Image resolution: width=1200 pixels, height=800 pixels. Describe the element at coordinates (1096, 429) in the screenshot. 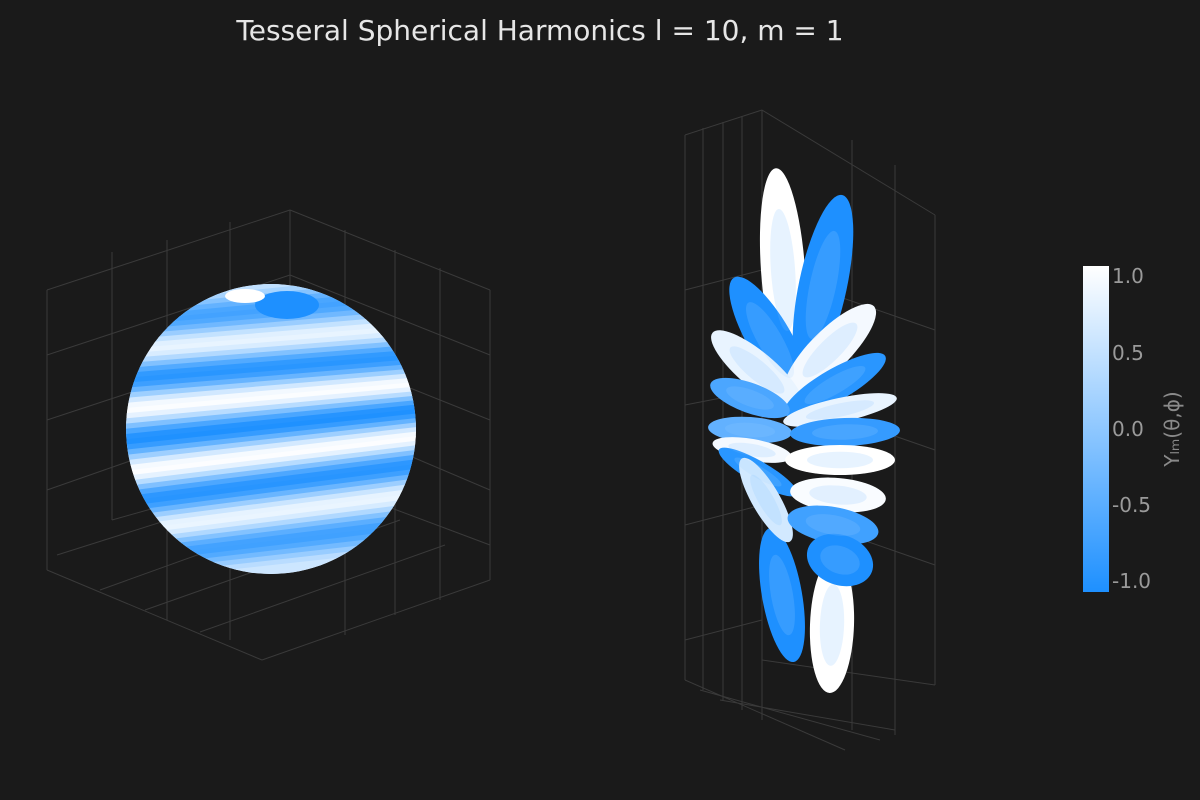

I see `colorbar` at that location.